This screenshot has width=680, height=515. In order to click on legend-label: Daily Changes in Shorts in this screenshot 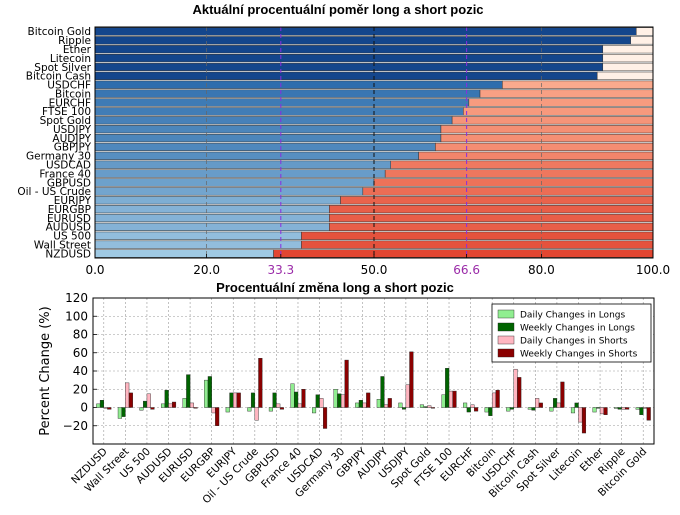, I will do `click(574, 342)`.